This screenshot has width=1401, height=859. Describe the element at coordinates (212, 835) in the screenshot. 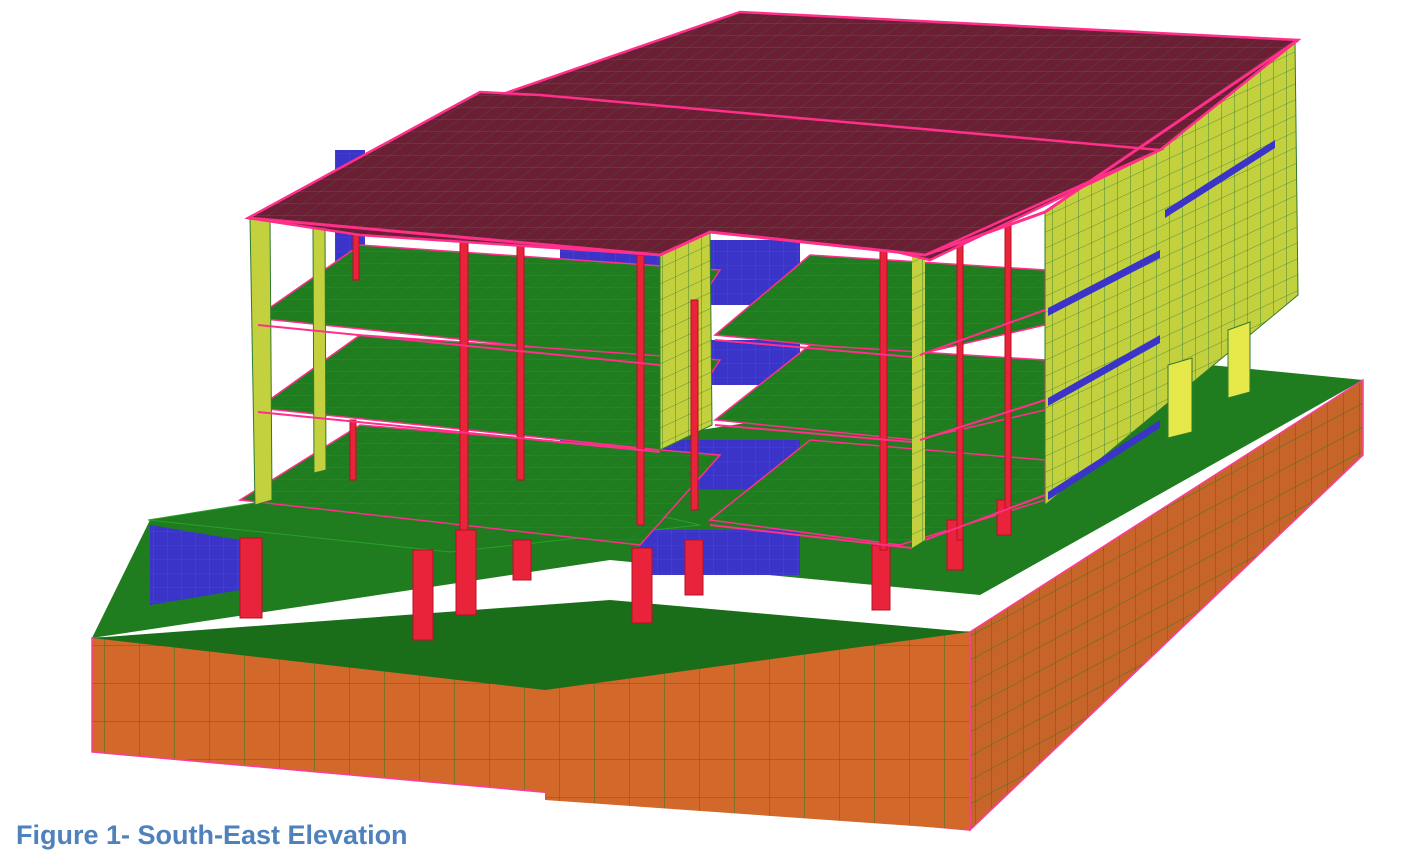

I see `figure-caption: Figure 1- South-East Elevation` at that location.